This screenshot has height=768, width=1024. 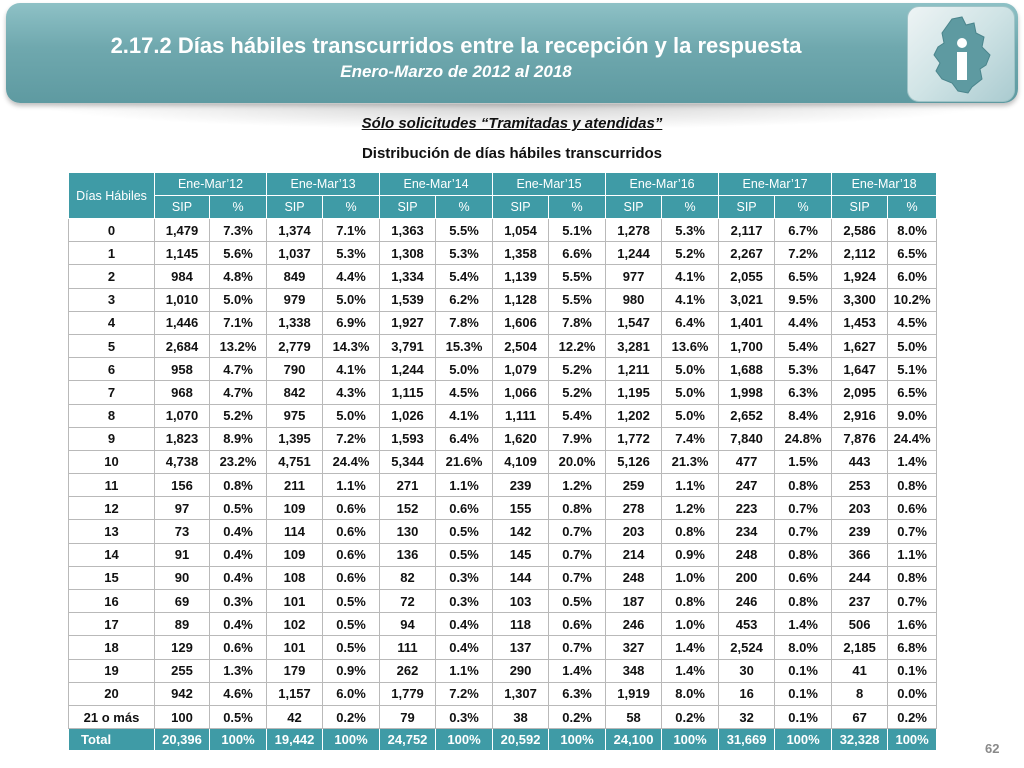 I want to click on days-cell: 18, so click(x=111, y=647).